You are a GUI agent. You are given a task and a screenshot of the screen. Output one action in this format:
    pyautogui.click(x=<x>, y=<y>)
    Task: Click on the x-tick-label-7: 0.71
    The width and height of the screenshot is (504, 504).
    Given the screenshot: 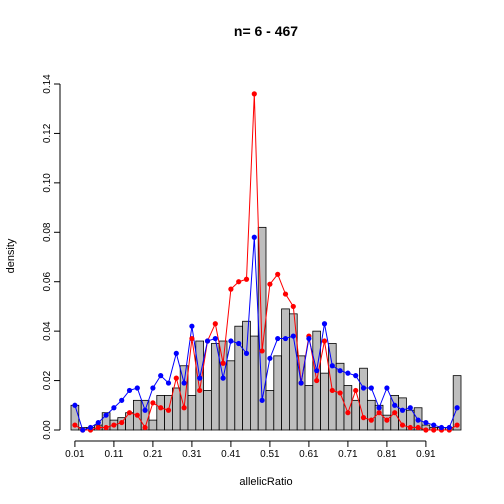 What is the action you would take?
    pyautogui.click(x=348, y=454)
    